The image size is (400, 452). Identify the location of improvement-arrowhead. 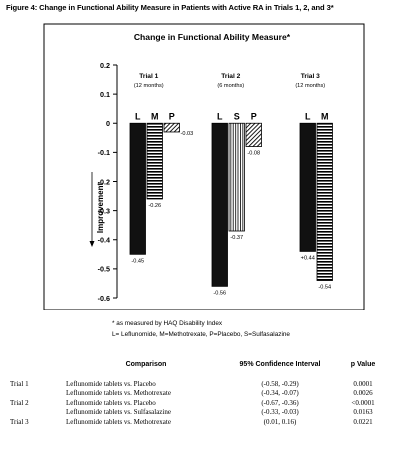
(92, 244).